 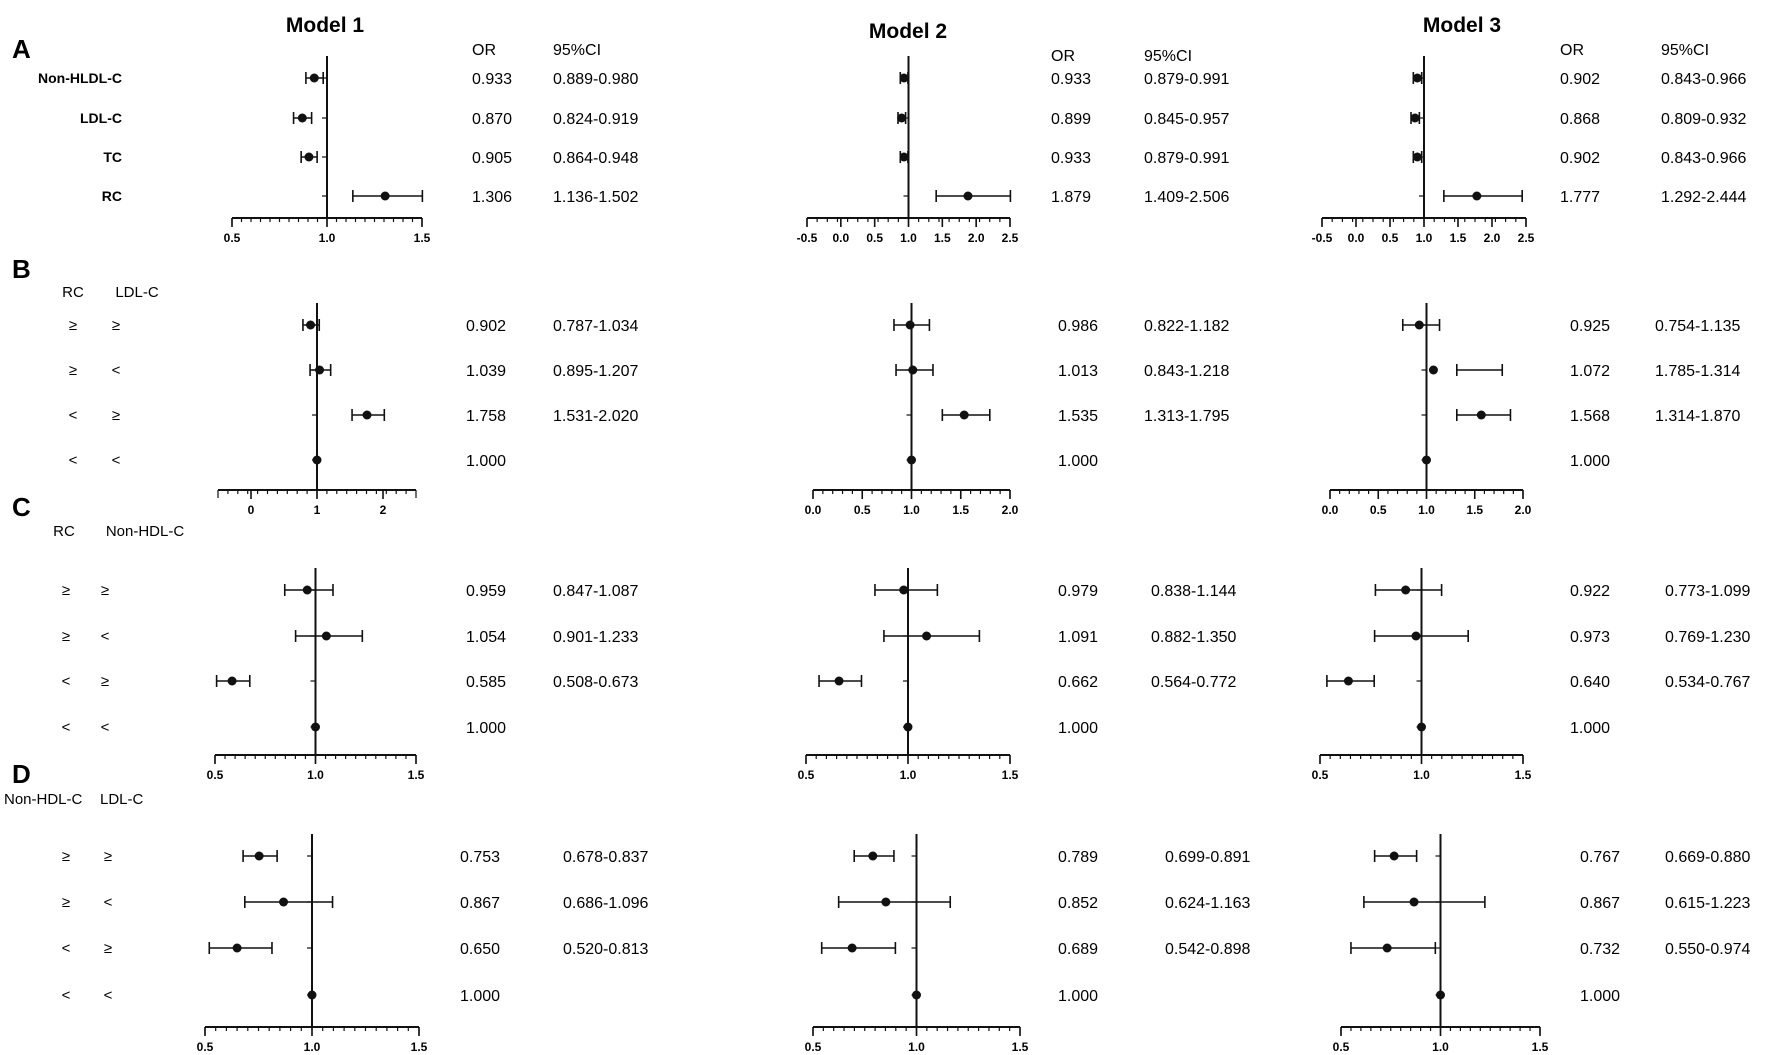 What do you see at coordinates (606, 949) in the screenshot?
I see `ci-value: 0.520-0.813` at bounding box center [606, 949].